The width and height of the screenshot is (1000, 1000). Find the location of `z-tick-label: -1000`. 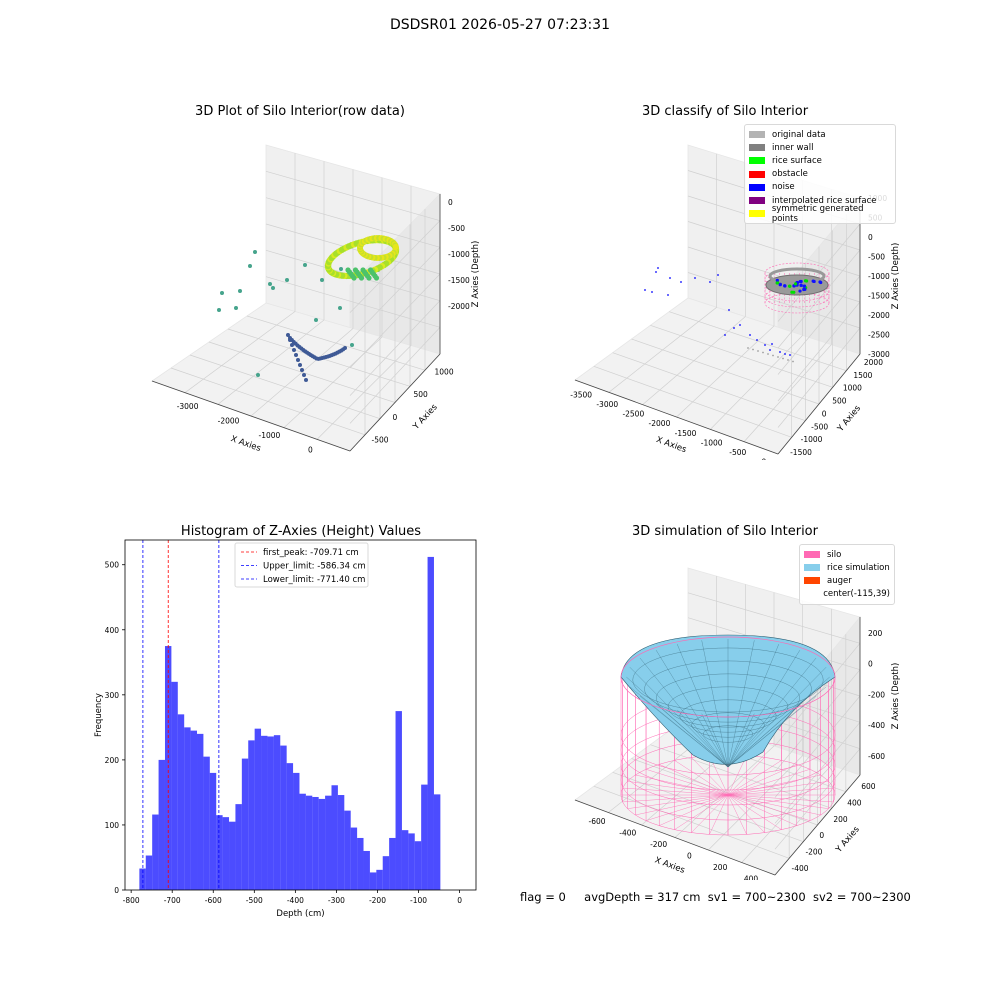

z-tick-label: -1000 is located at coordinates (459, 254).